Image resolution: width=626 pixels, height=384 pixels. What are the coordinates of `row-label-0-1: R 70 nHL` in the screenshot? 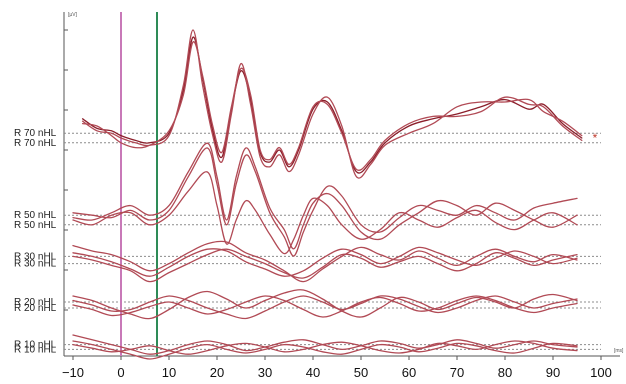 It's located at (35, 143).